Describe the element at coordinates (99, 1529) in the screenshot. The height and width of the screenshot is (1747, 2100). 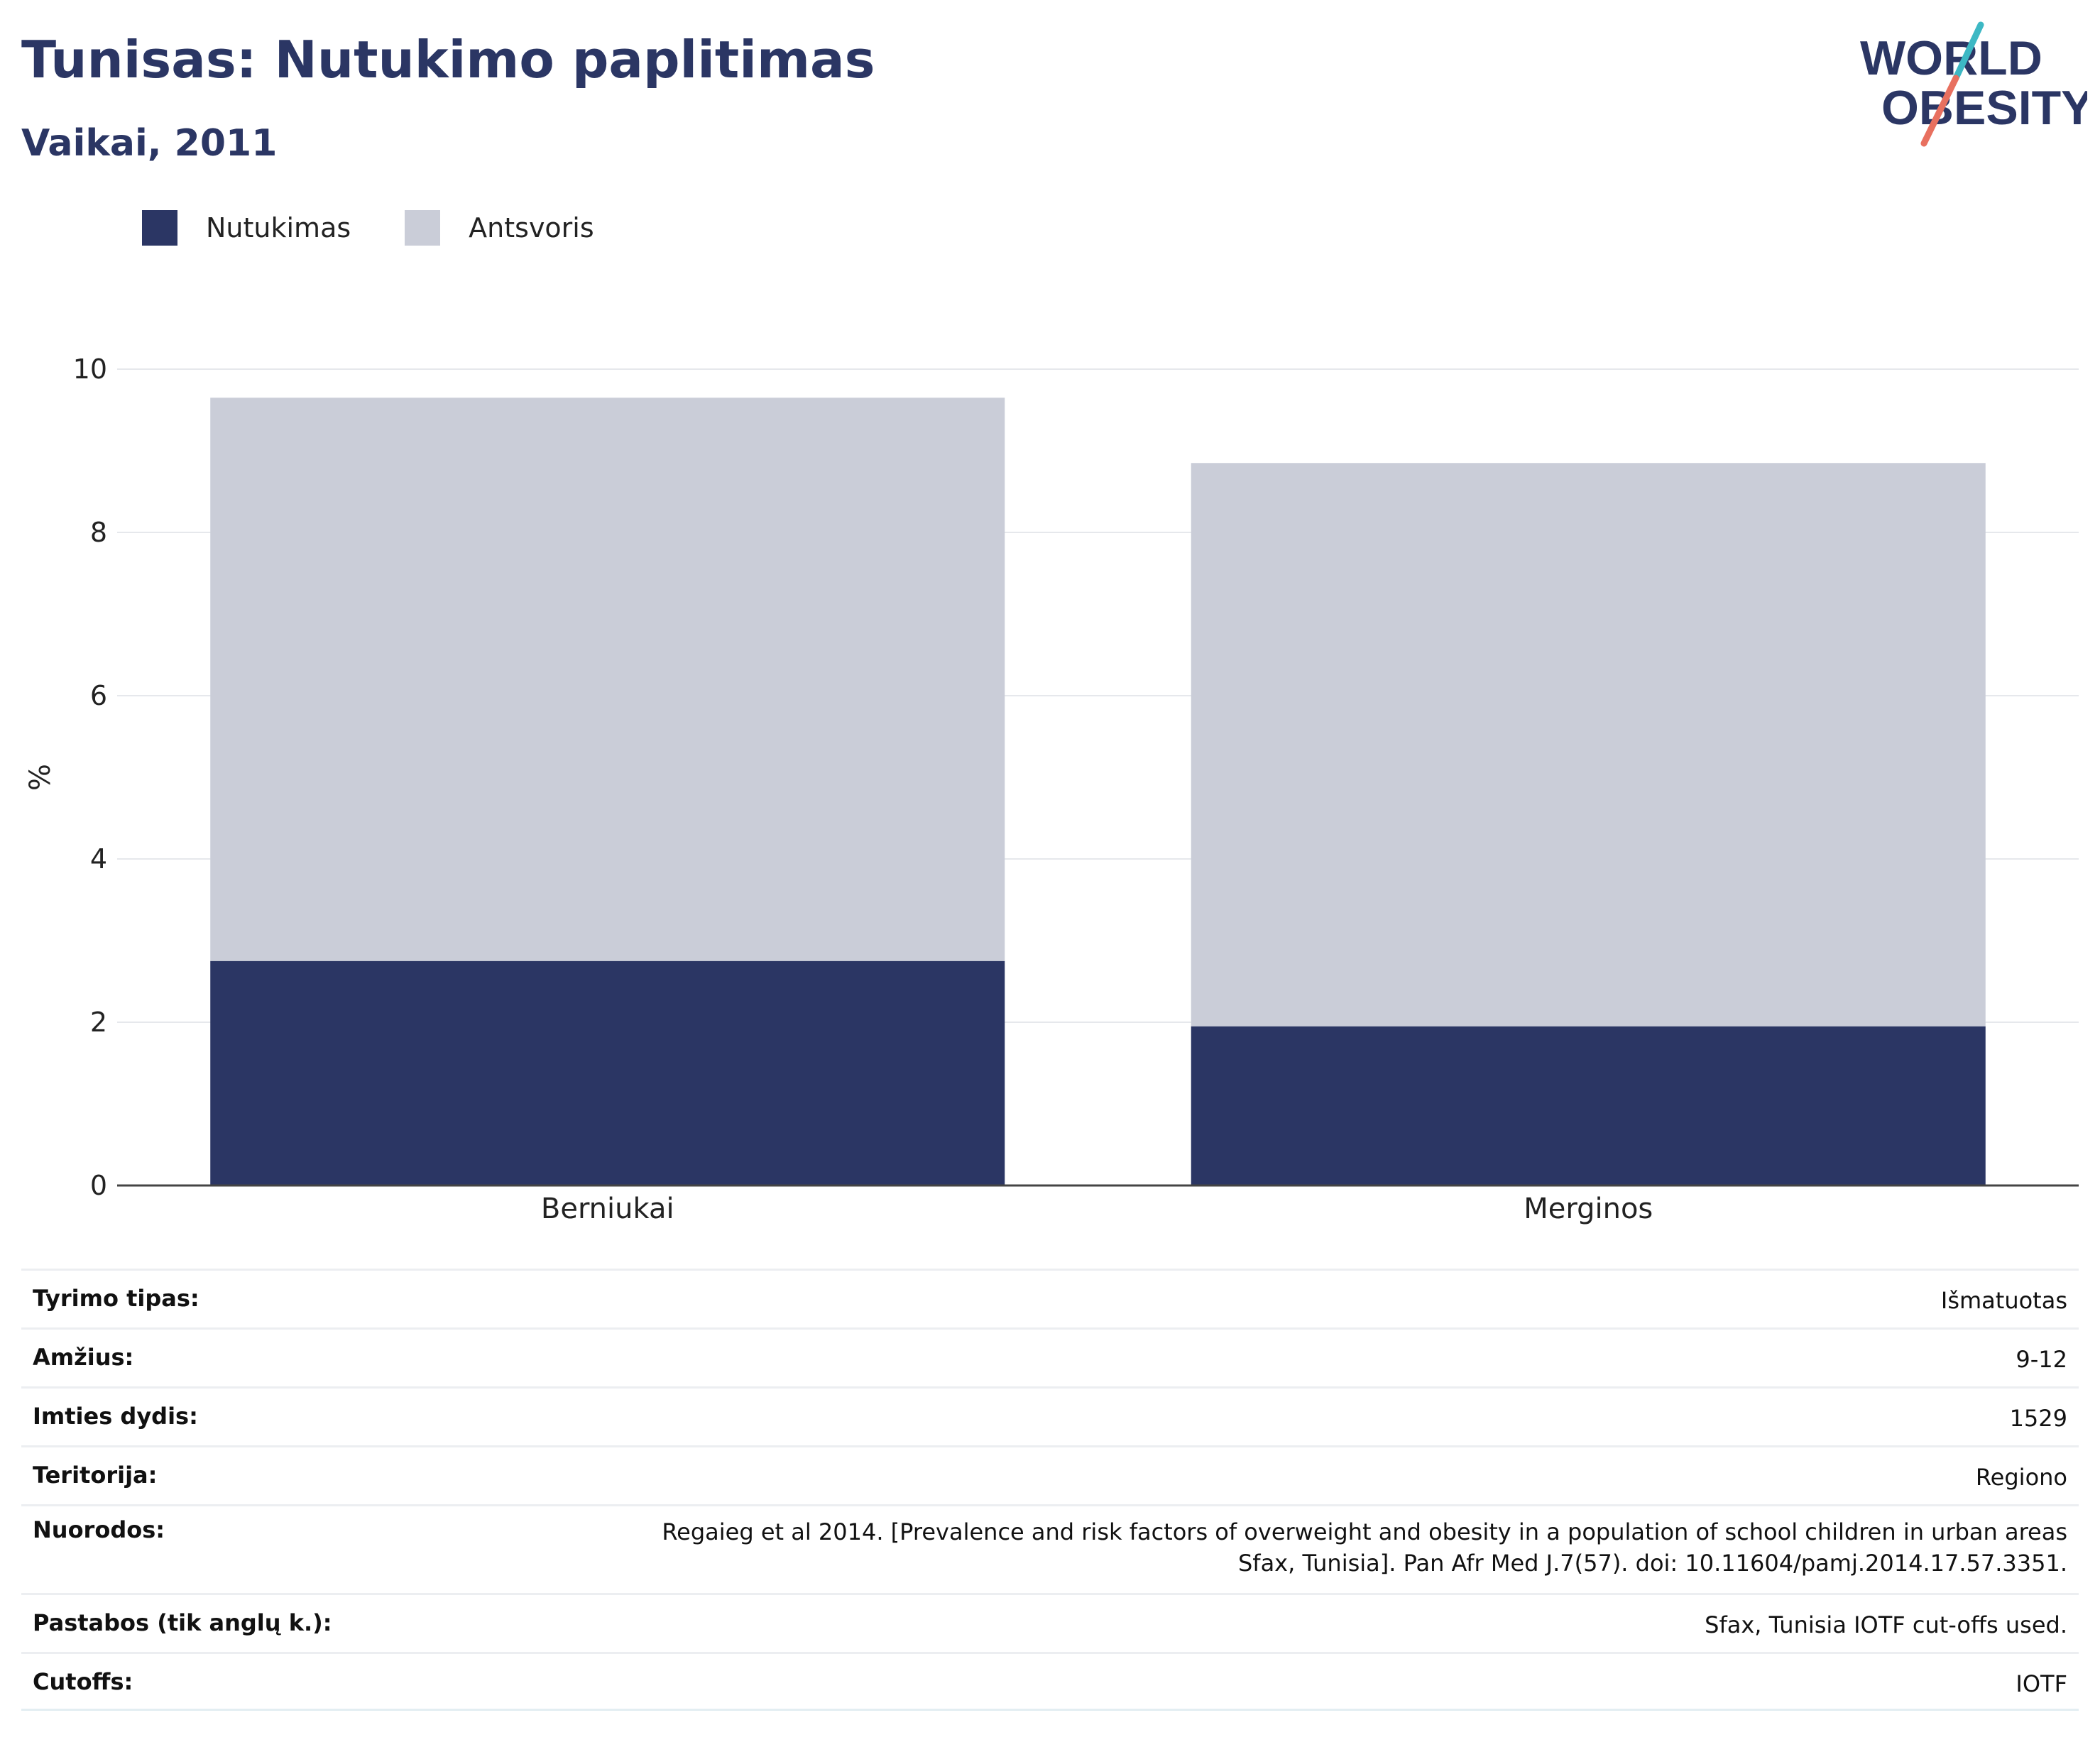
I see `info-label: Nuorodos:` at that location.